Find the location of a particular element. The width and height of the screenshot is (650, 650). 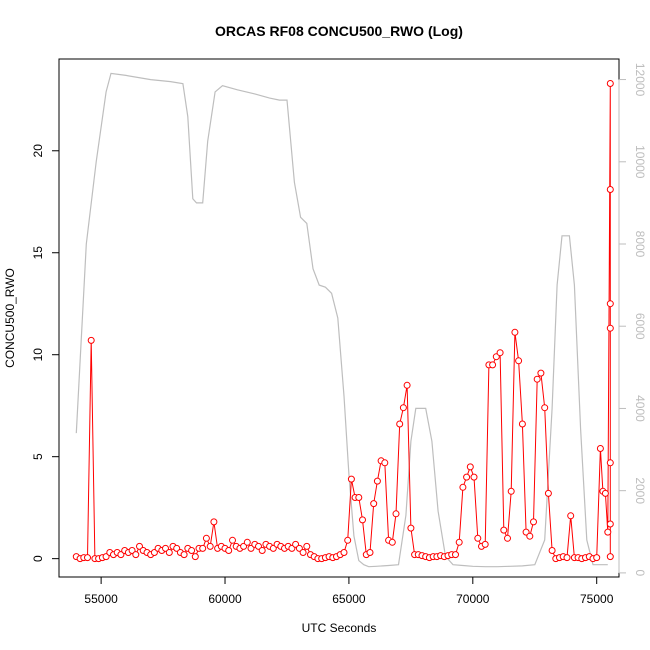

x-tick-label: 65000 is located at coordinates (349, 599).